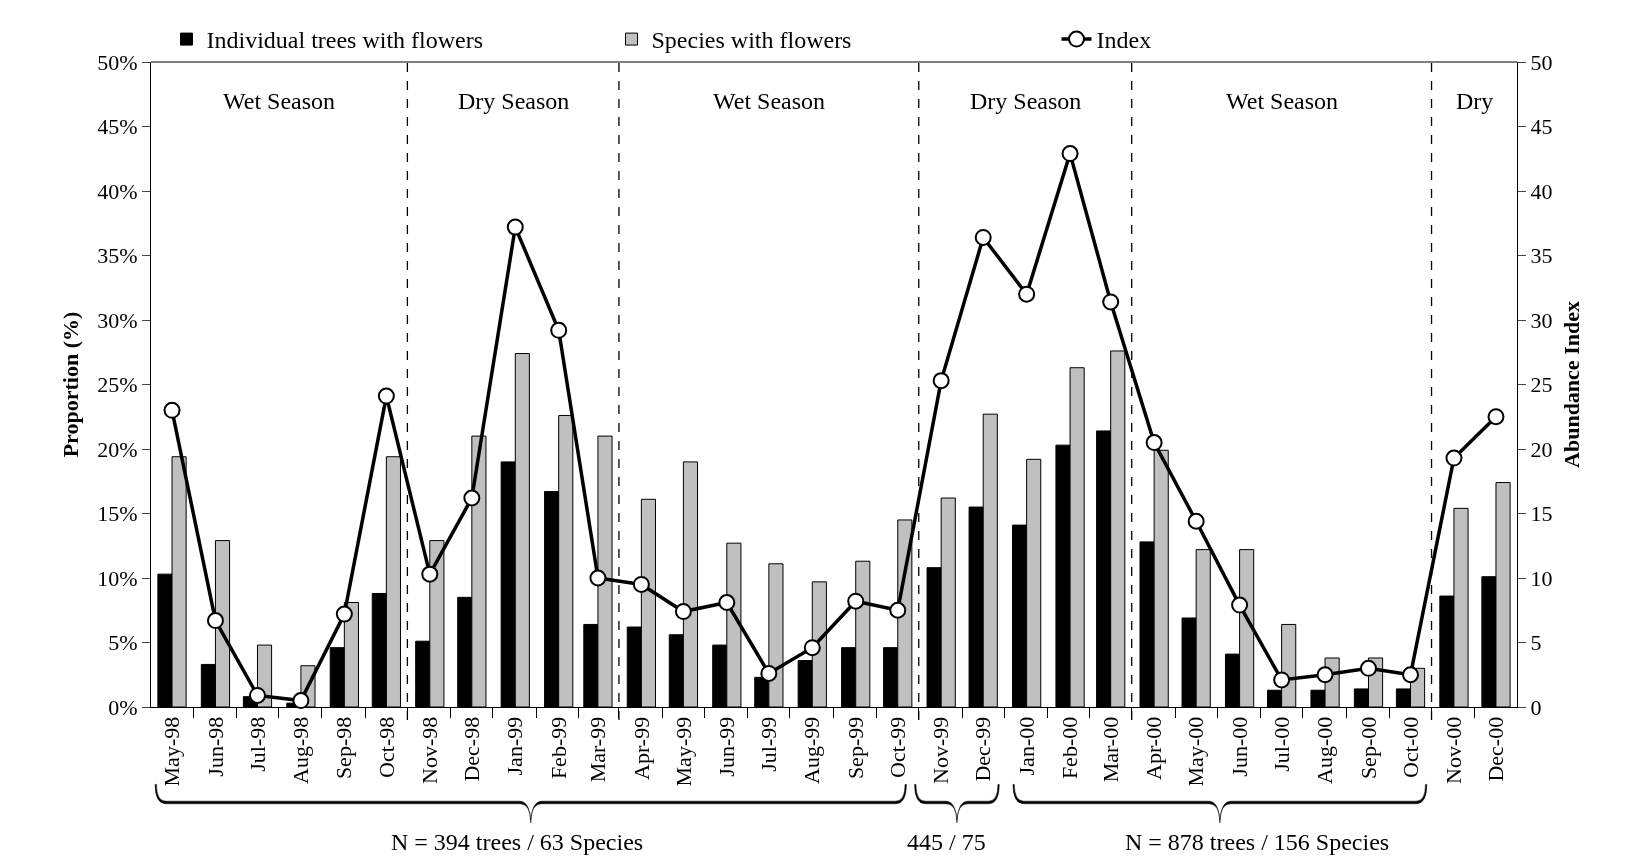 The width and height of the screenshot is (1629, 866). Describe the element at coordinates (598, 749) in the screenshot. I see `x-tick-label: Mar-99` at that location.